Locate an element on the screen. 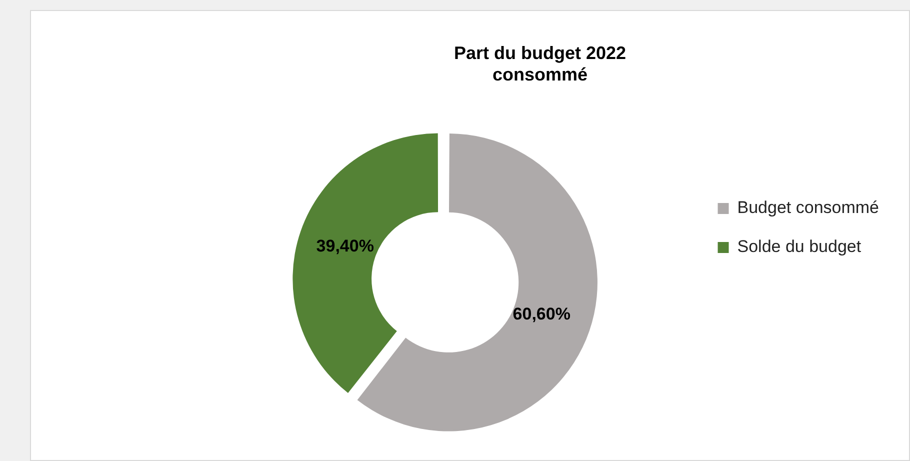 Image resolution: width=910 pixels, height=461 pixels. text: Part du budget 2022 is located at coordinates (540, 52).